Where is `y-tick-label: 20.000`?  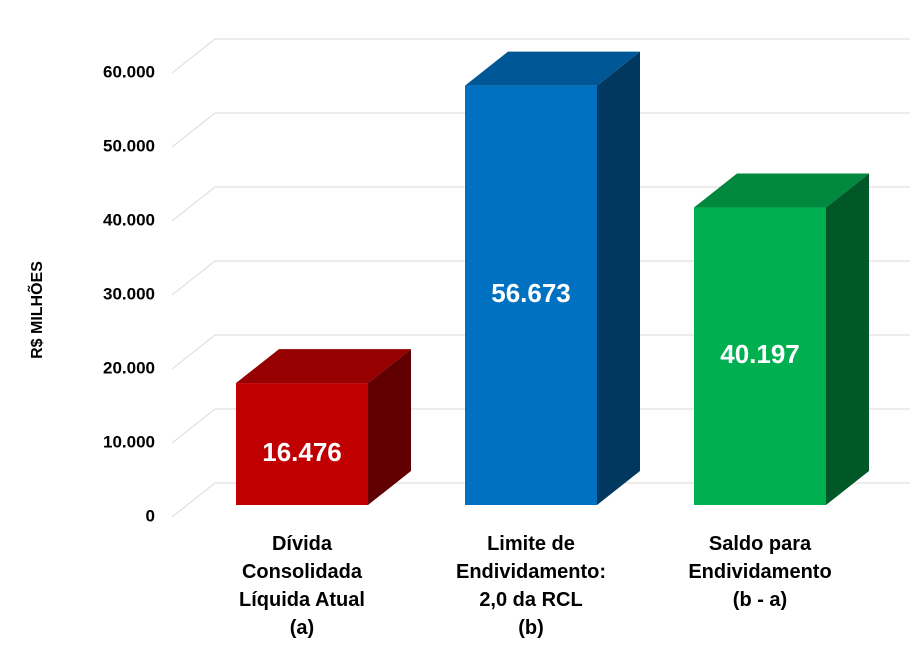 y-tick-label: 20.000 is located at coordinates (129, 367).